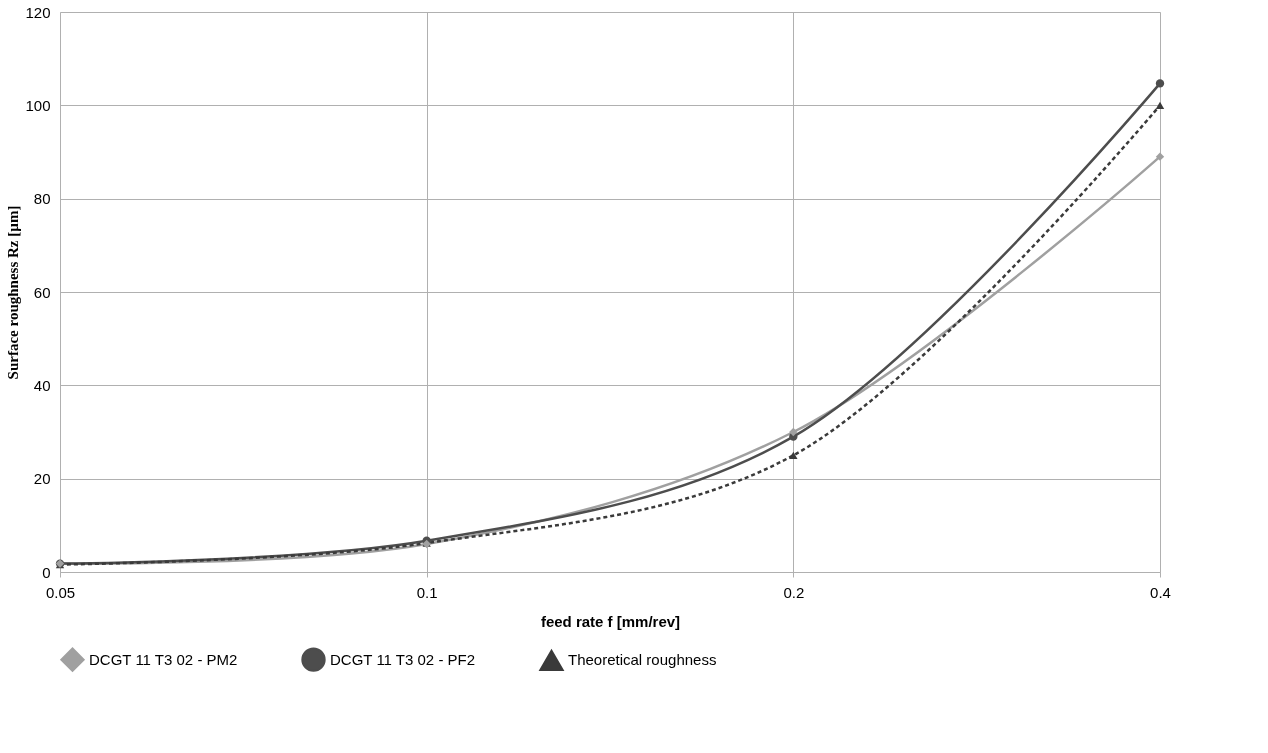  Describe the element at coordinates (46, 572) in the screenshot. I see `y-tick-label: 0` at that location.